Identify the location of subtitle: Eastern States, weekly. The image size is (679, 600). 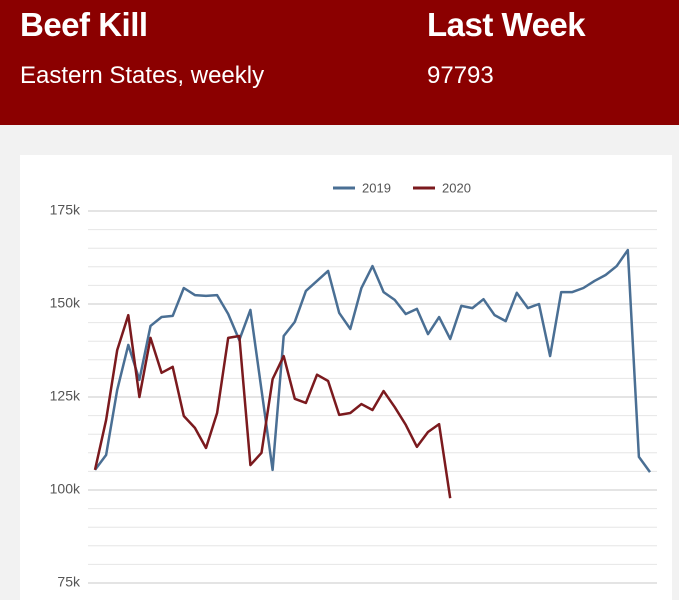
(142, 75).